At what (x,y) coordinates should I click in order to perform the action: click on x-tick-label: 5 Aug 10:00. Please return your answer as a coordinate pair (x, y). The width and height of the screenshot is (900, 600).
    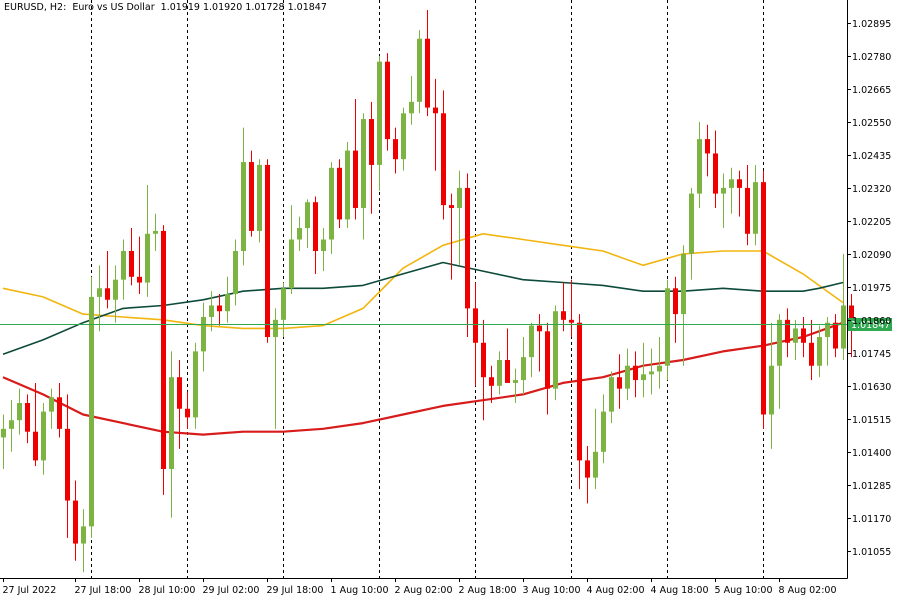
    Looking at the image, I should click on (744, 590).